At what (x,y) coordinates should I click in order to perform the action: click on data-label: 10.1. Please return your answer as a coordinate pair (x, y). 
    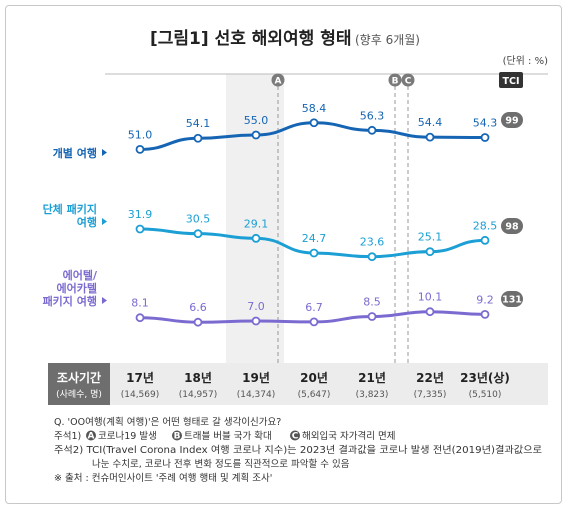
    Looking at the image, I should click on (430, 297).